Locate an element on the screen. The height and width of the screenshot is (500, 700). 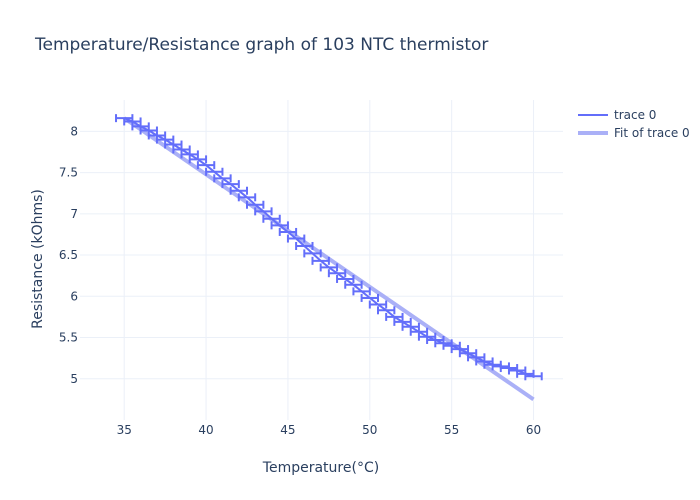
x-axis-label: Temperature(°C) is located at coordinates (320, 468).